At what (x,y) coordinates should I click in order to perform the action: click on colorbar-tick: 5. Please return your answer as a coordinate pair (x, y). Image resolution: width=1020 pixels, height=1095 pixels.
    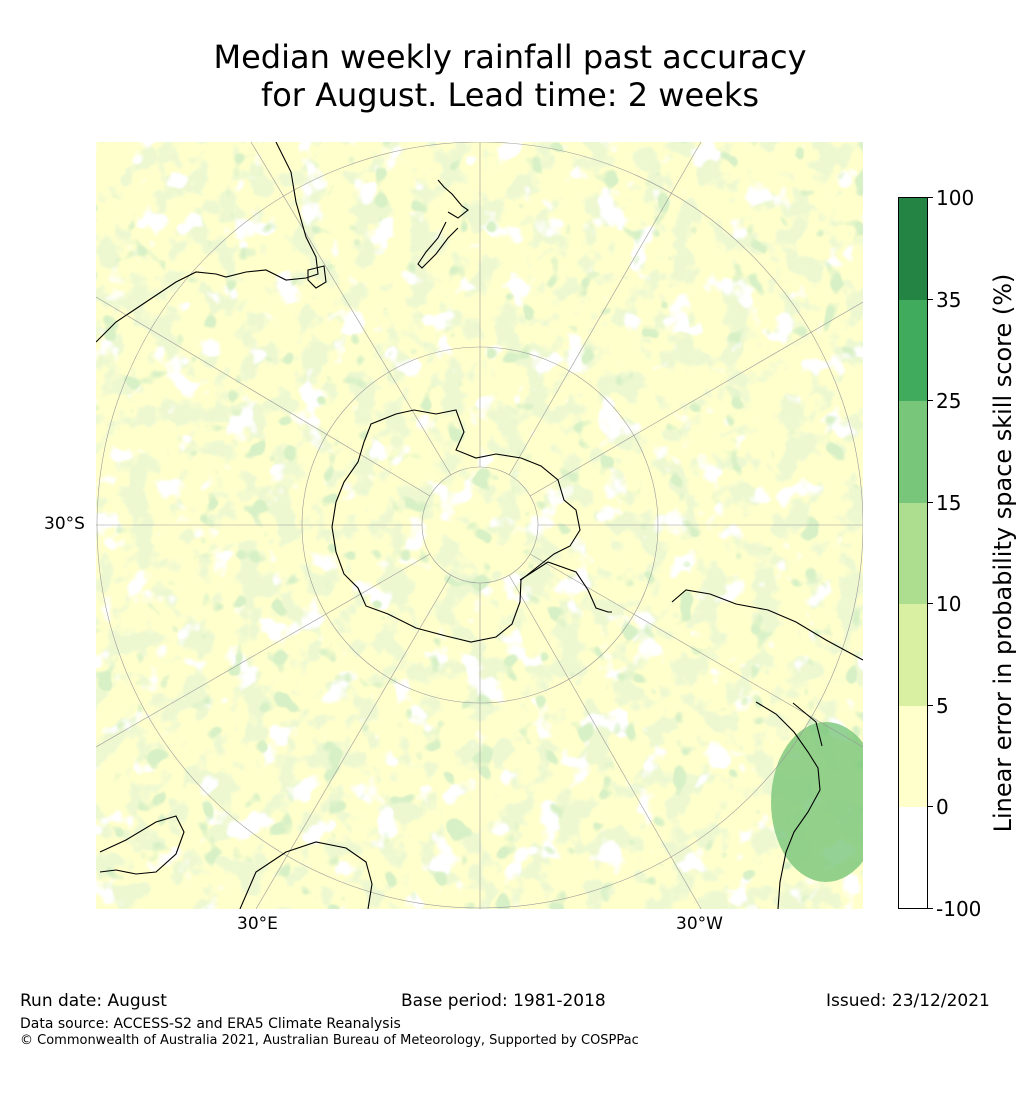
    Looking at the image, I should click on (942, 706).